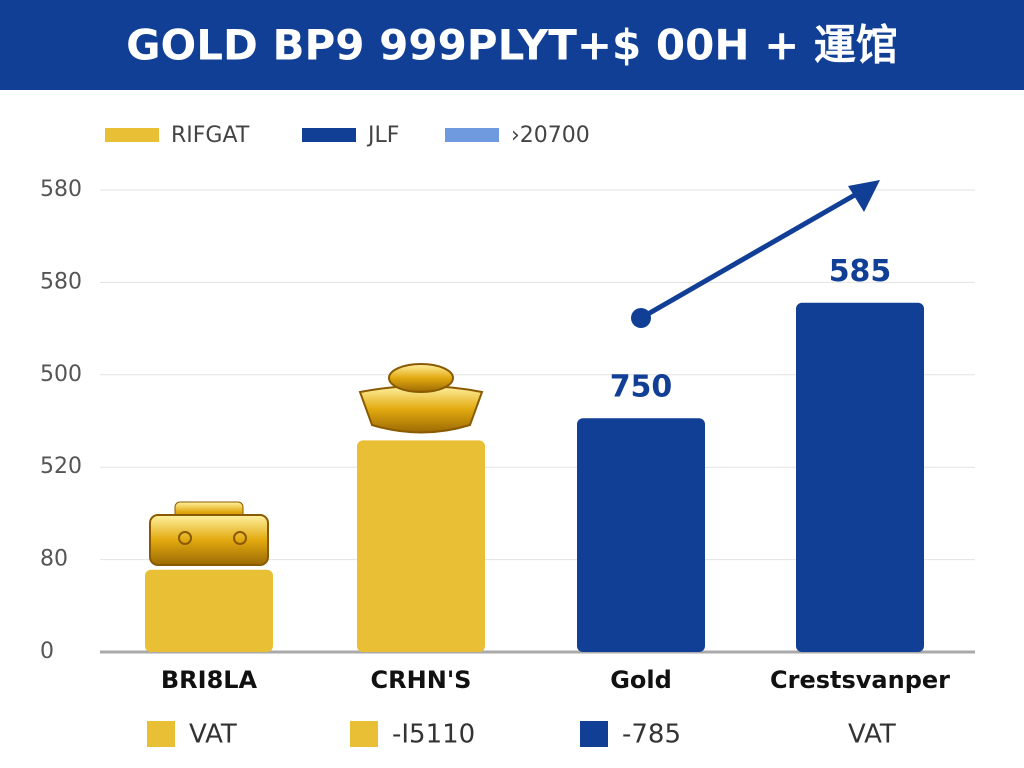  What do you see at coordinates (651, 735) in the screenshot?
I see `legend-label: -785` at bounding box center [651, 735].